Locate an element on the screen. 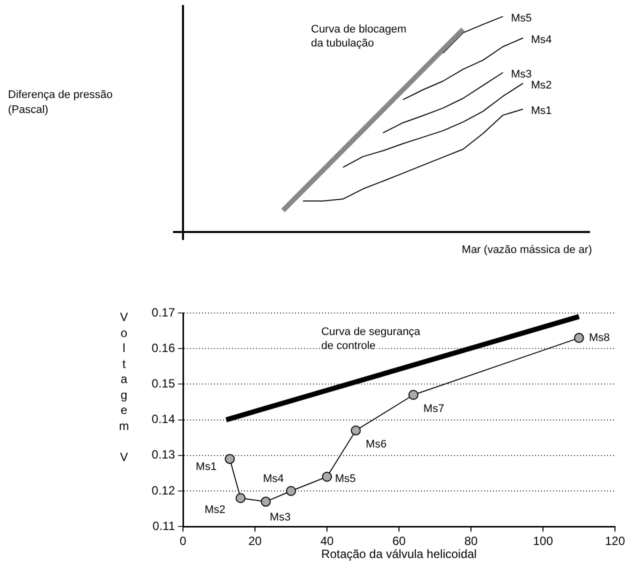 Image resolution: width=630 pixels, height=569 pixels. annotation: Ms3 is located at coordinates (280, 518).